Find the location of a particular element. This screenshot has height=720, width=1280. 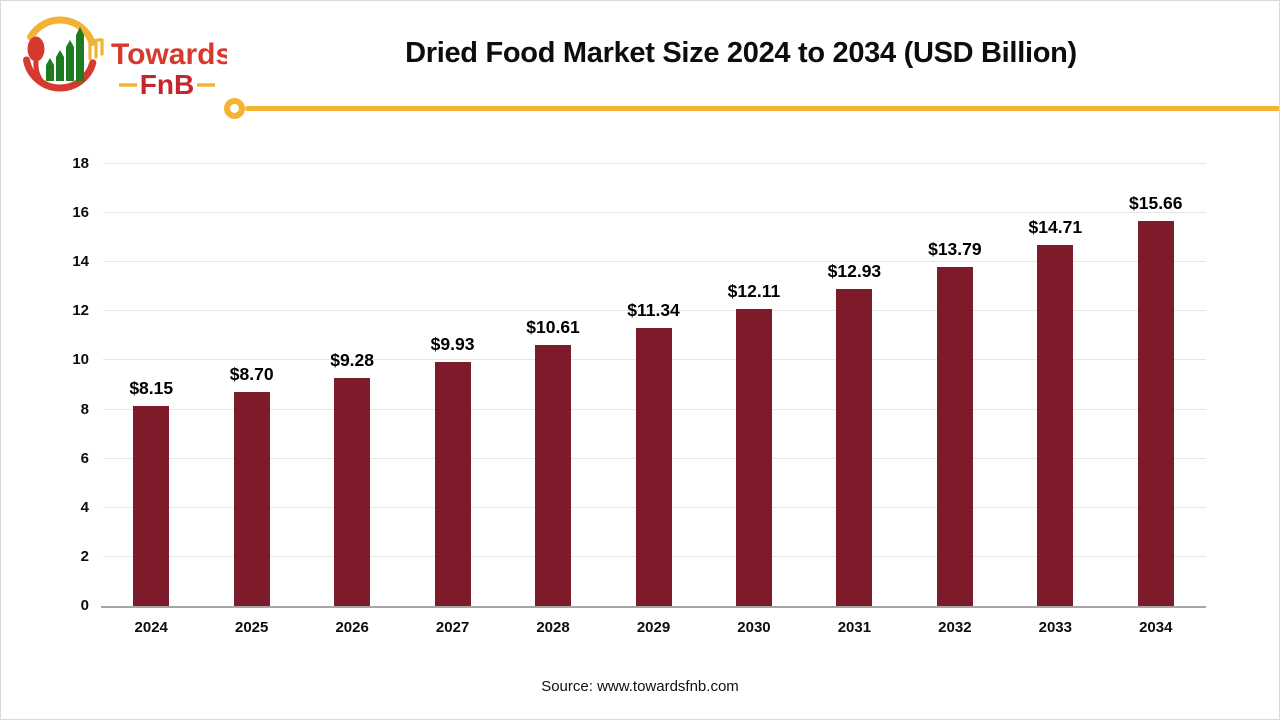

bar-value-label: $14.71 is located at coordinates (1055, 226).